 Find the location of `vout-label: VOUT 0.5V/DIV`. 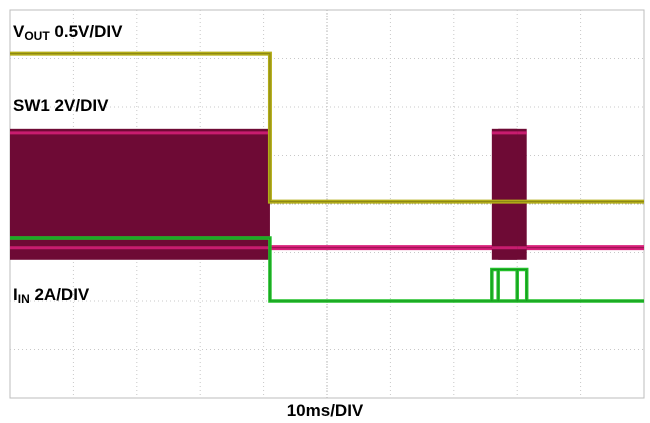

vout-label: VOUT 0.5V/DIV is located at coordinates (68, 32).